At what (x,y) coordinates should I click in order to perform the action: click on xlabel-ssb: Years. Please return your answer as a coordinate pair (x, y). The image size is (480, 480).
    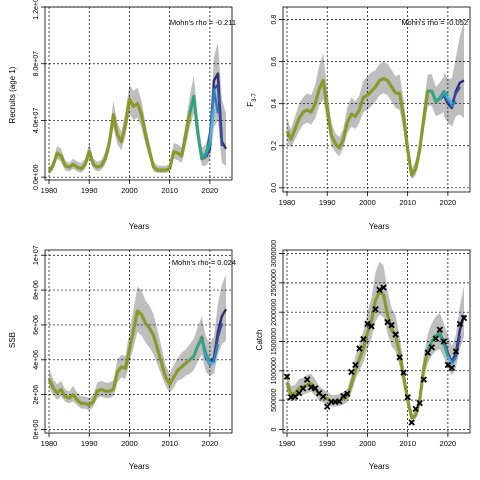
    Looking at the image, I should click on (139, 466).